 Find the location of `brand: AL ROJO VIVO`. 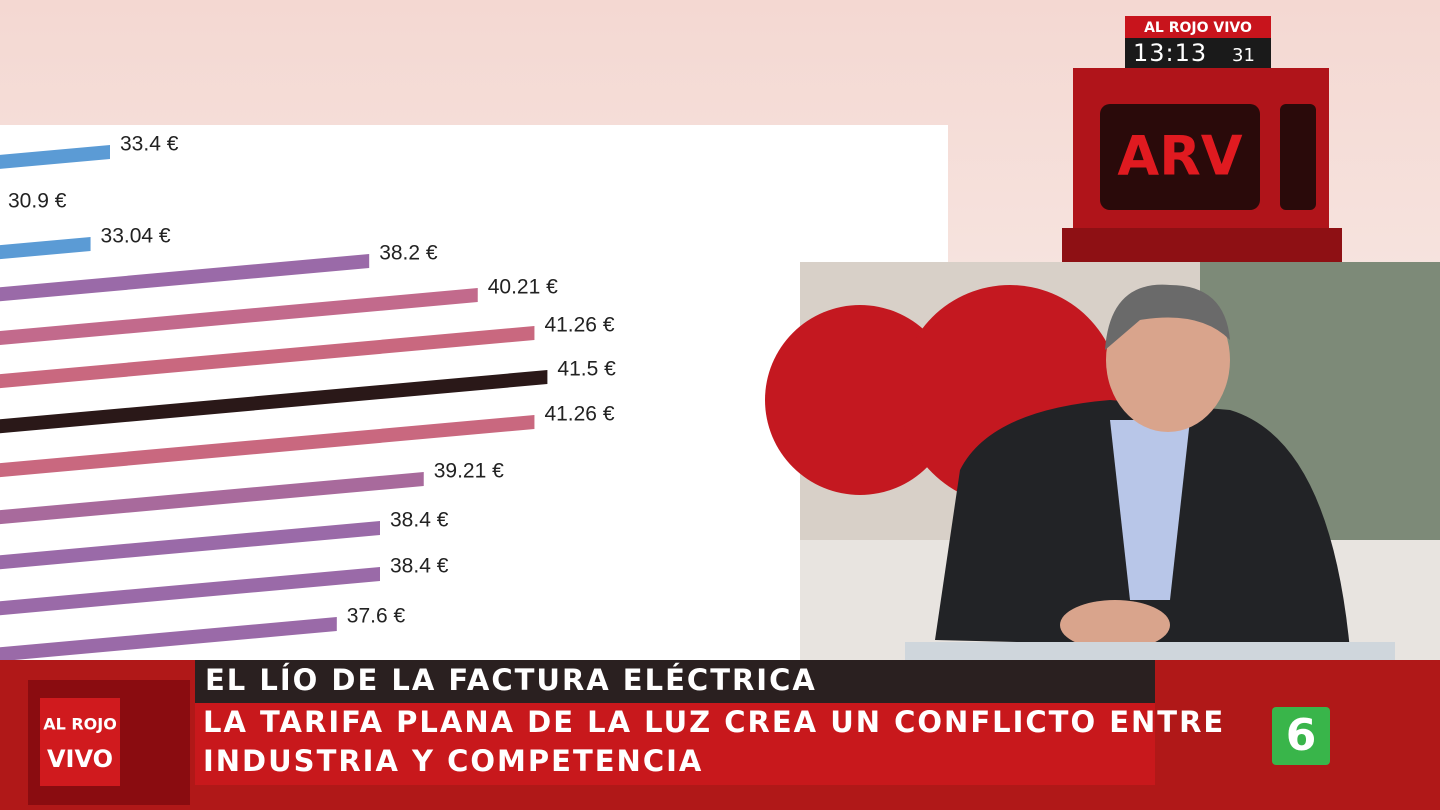

brand: AL ROJO VIVO is located at coordinates (1198, 28).